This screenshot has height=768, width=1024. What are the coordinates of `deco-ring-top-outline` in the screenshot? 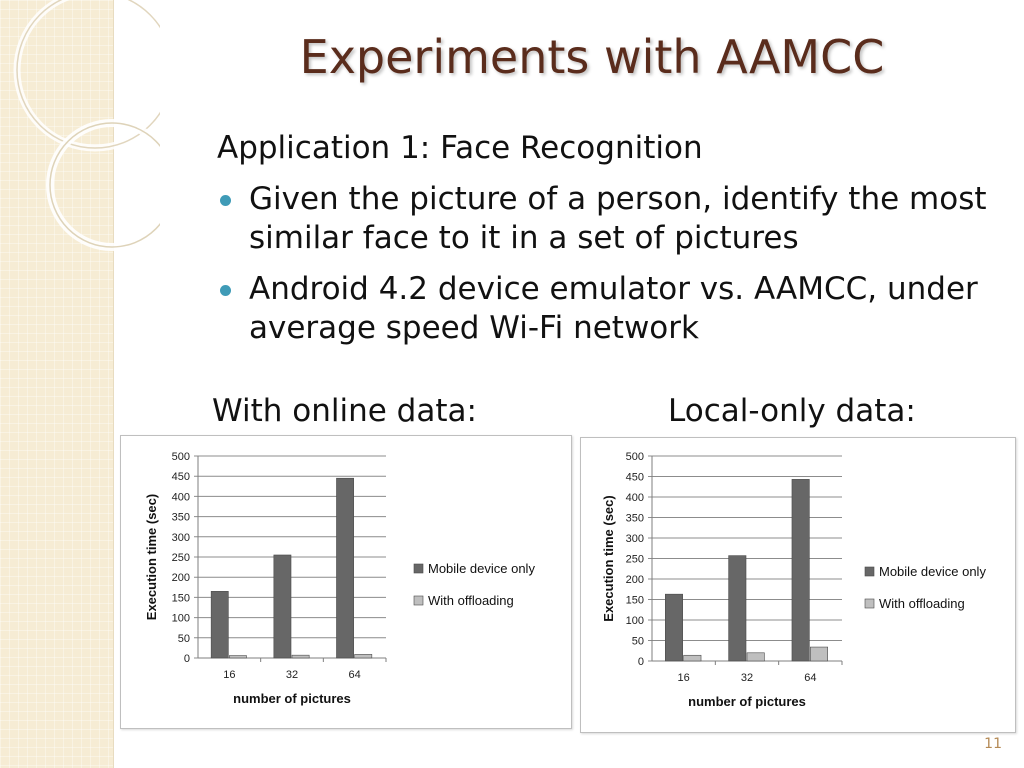 It's located at (88, 74).